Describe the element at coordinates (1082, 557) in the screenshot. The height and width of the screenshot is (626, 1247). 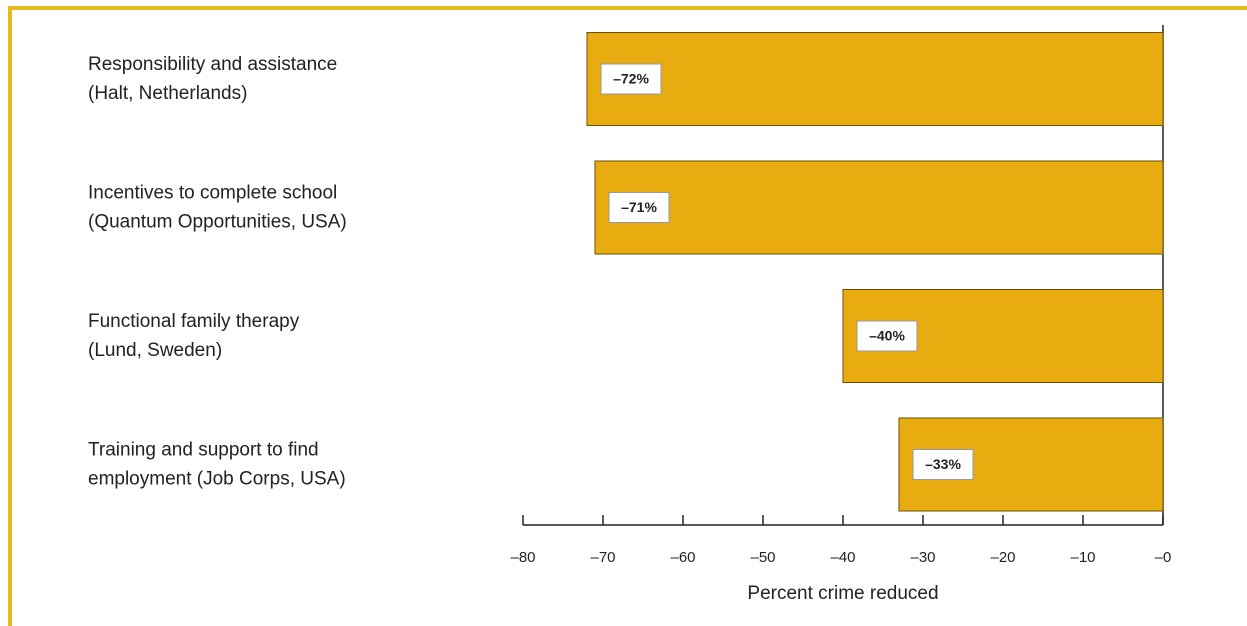
I see `x-tick-label: –10` at that location.